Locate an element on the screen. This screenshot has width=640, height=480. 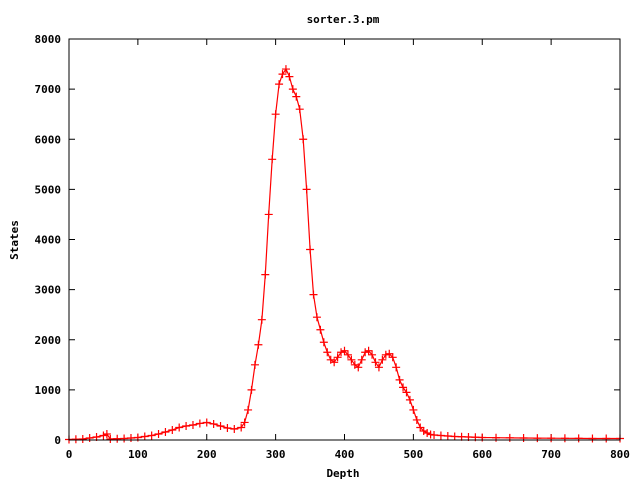
y-tick-label: 1000 is located at coordinates (48, 390).